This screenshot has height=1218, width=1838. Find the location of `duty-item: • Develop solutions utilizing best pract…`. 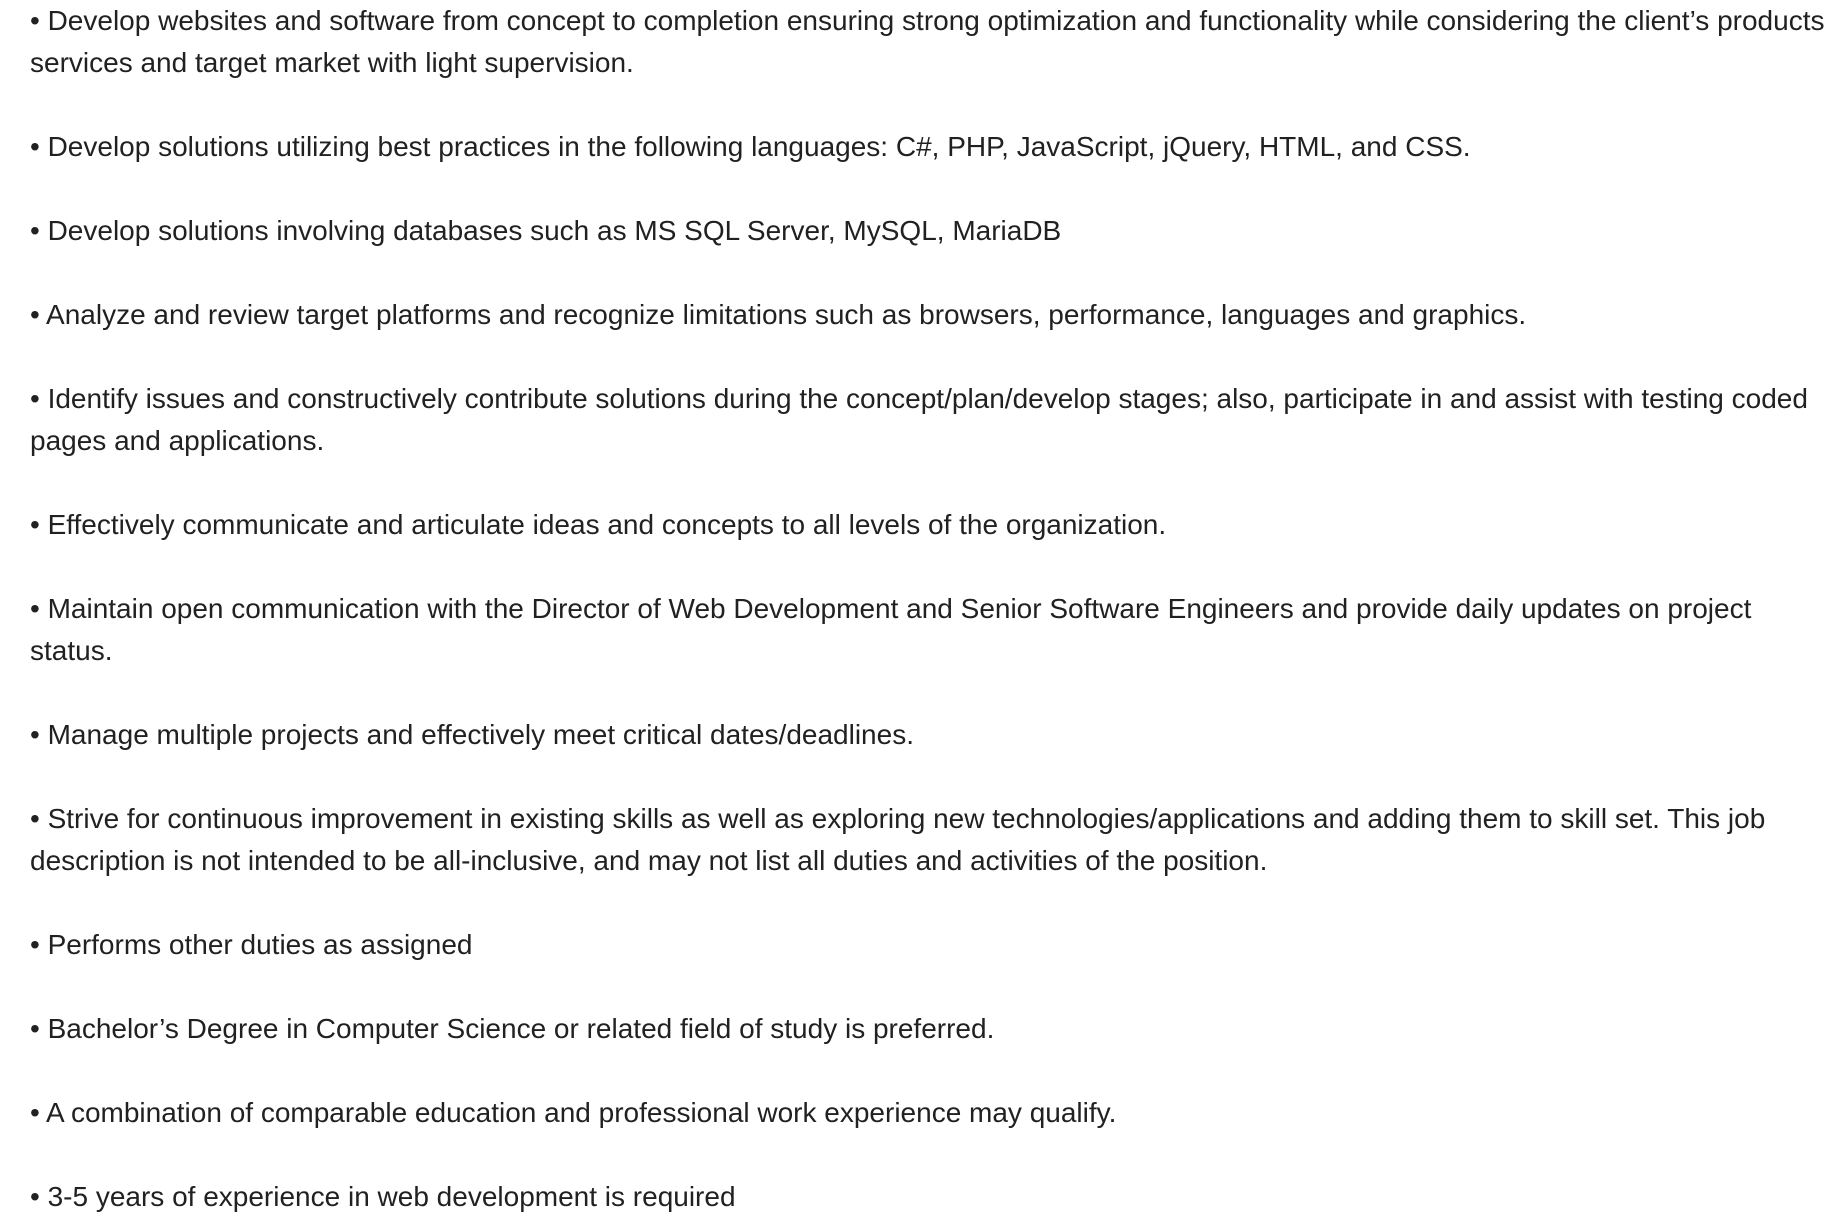

duty-item: • Develop solutions utilizing best pract… is located at coordinates (750, 146).